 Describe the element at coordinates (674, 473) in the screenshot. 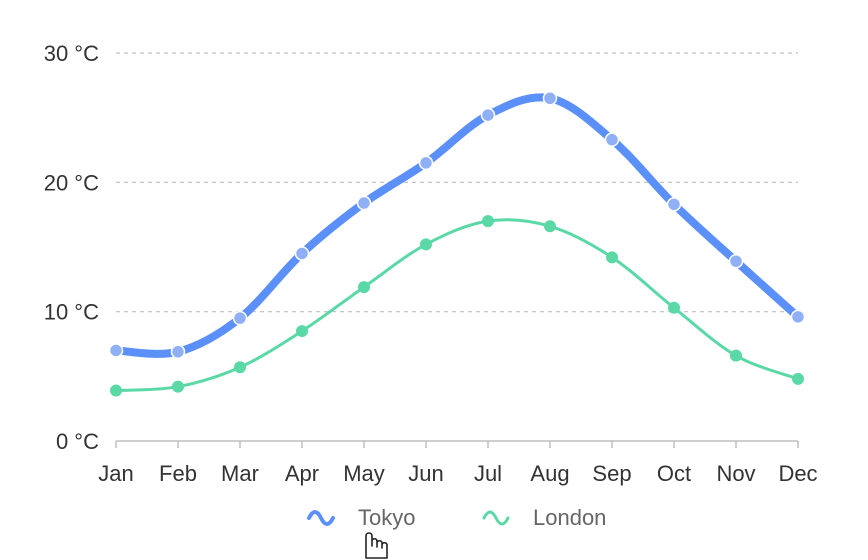

I see `x-tick-label: Oct` at that location.